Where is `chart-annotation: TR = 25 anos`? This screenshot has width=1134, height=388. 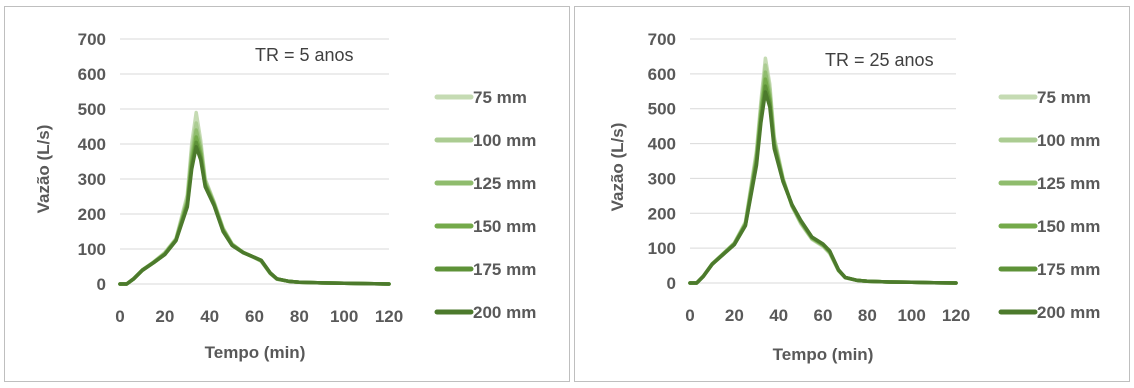 chart-annotation: TR = 25 anos is located at coordinates (879, 60).